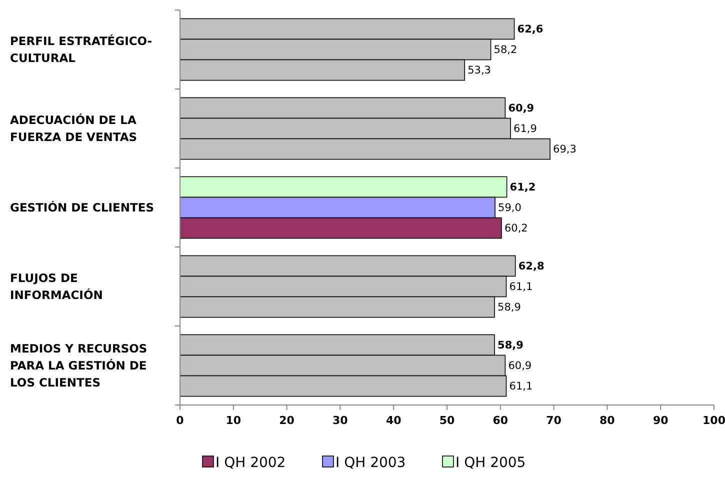 The height and width of the screenshot is (481, 725). Describe the element at coordinates (516, 228) in the screenshot. I see `data-label: 60,2` at that location.